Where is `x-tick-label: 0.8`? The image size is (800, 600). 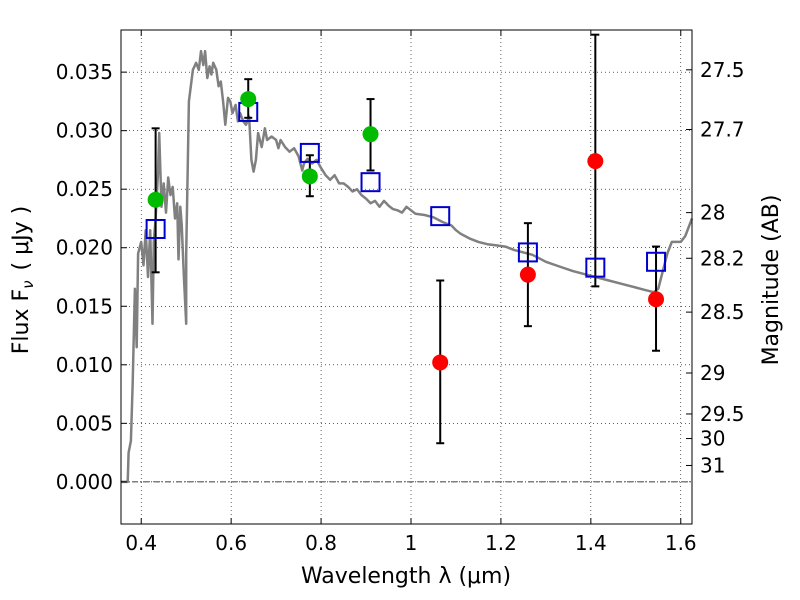
x-tick-label: 0.8 is located at coordinates (321, 543).